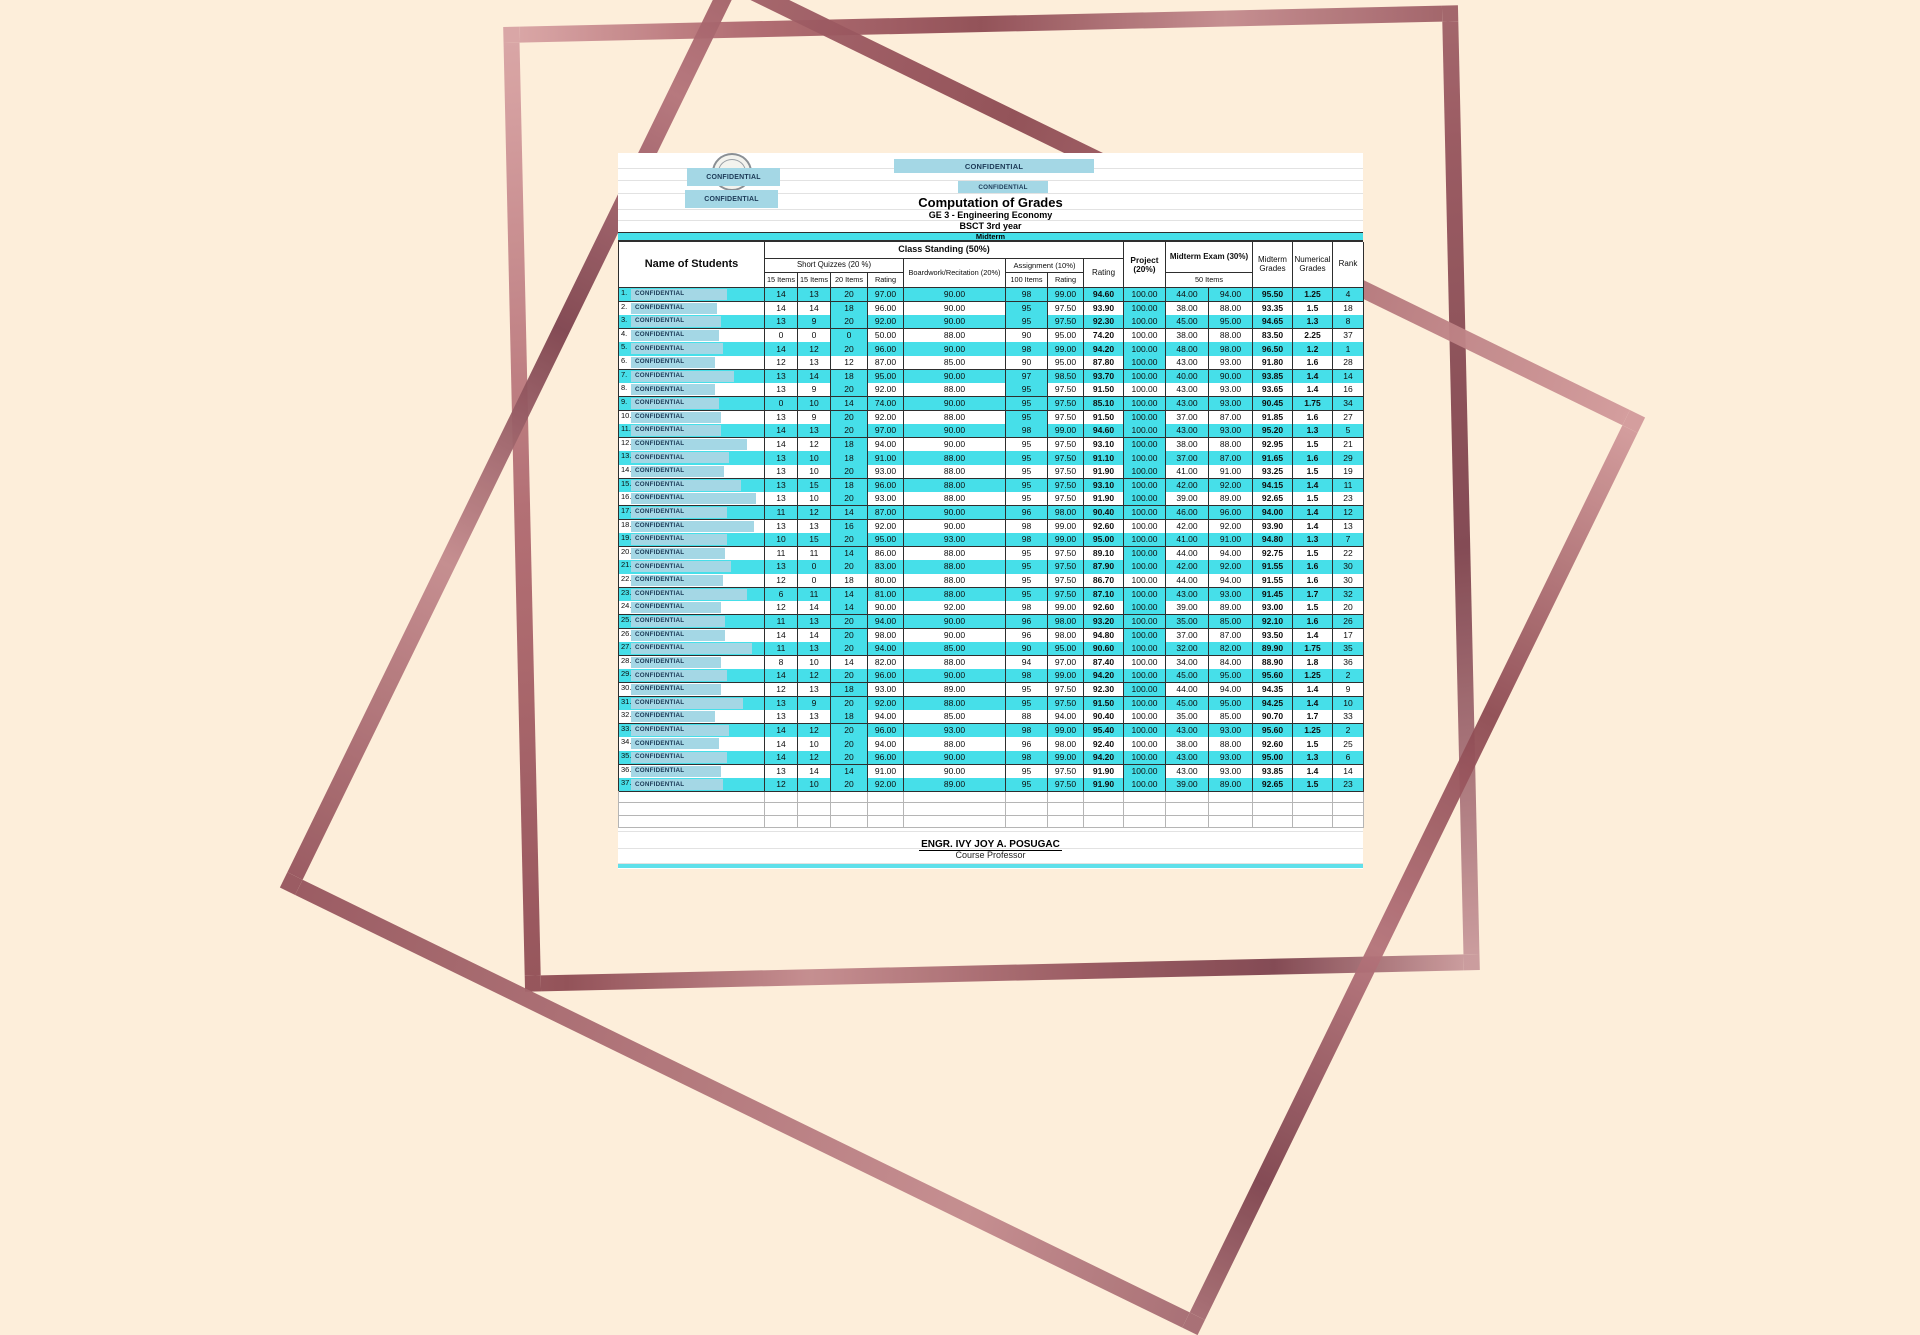 Image resolution: width=1920 pixels, height=1335 pixels. Describe the element at coordinates (692, 322) in the screenshot. I see `student-name-cell: 3. CONFIDENTIAL` at that location.